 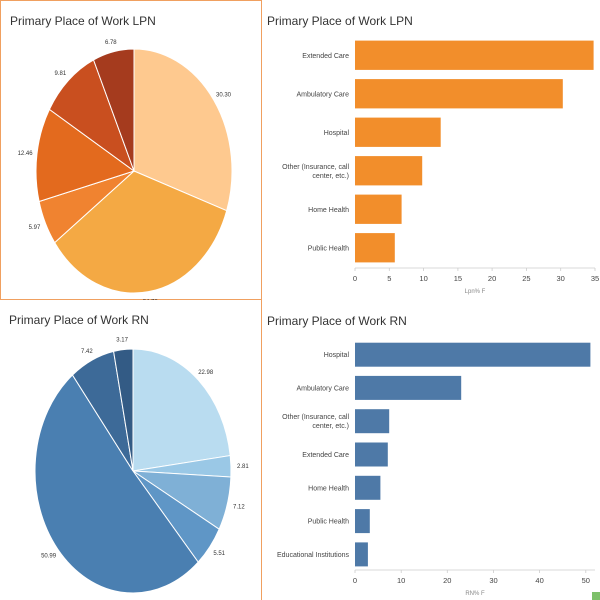 I want to click on x-tick-label: 5, so click(x=389, y=278).